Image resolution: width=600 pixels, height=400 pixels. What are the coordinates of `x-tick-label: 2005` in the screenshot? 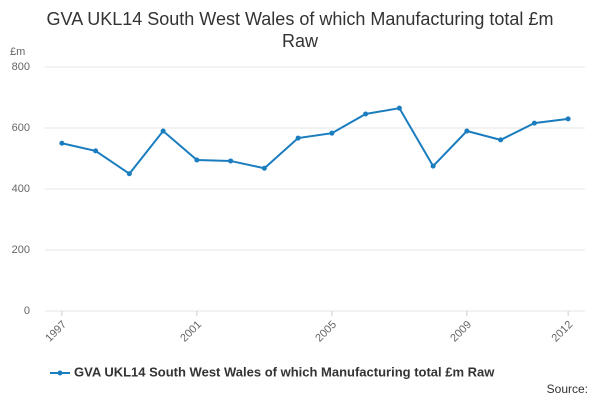 It's located at (326, 332).